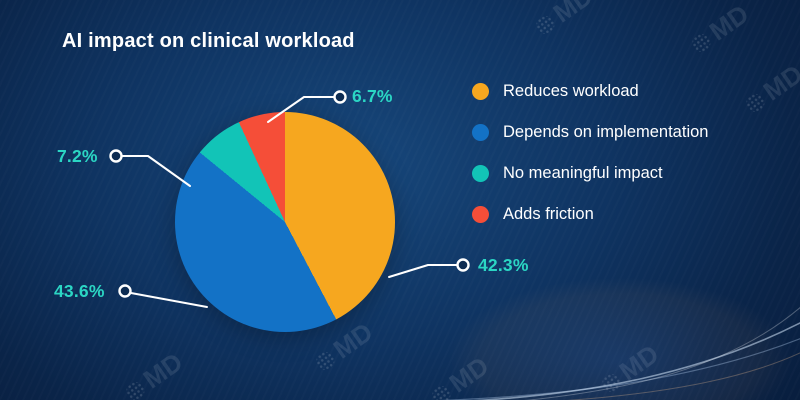 The image size is (800, 400). I want to click on callout-line-depends, so click(169, 300).